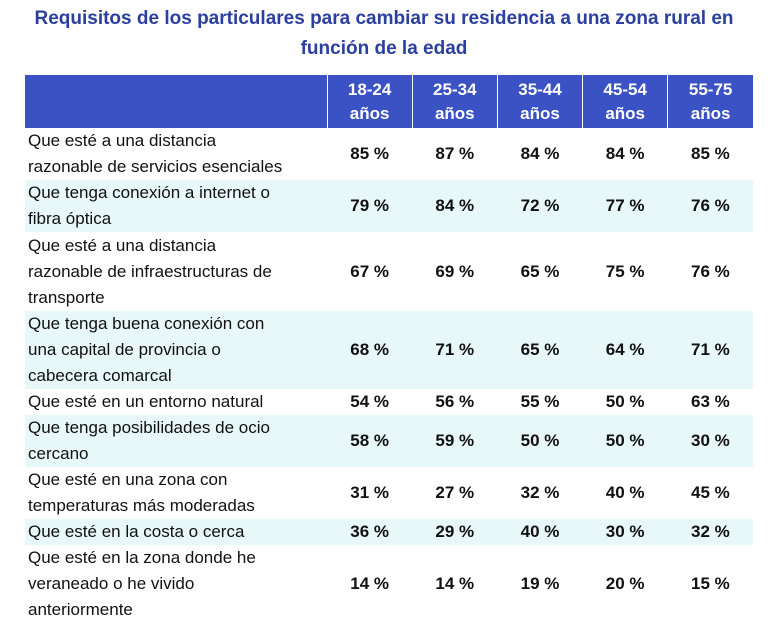 Image resolution: width=768 pixels, height=631 pixels. What do you see at coordinates (455, 492) in the screenshot?
I see `table-cell: 27 %` at bounding box center [455, 492].